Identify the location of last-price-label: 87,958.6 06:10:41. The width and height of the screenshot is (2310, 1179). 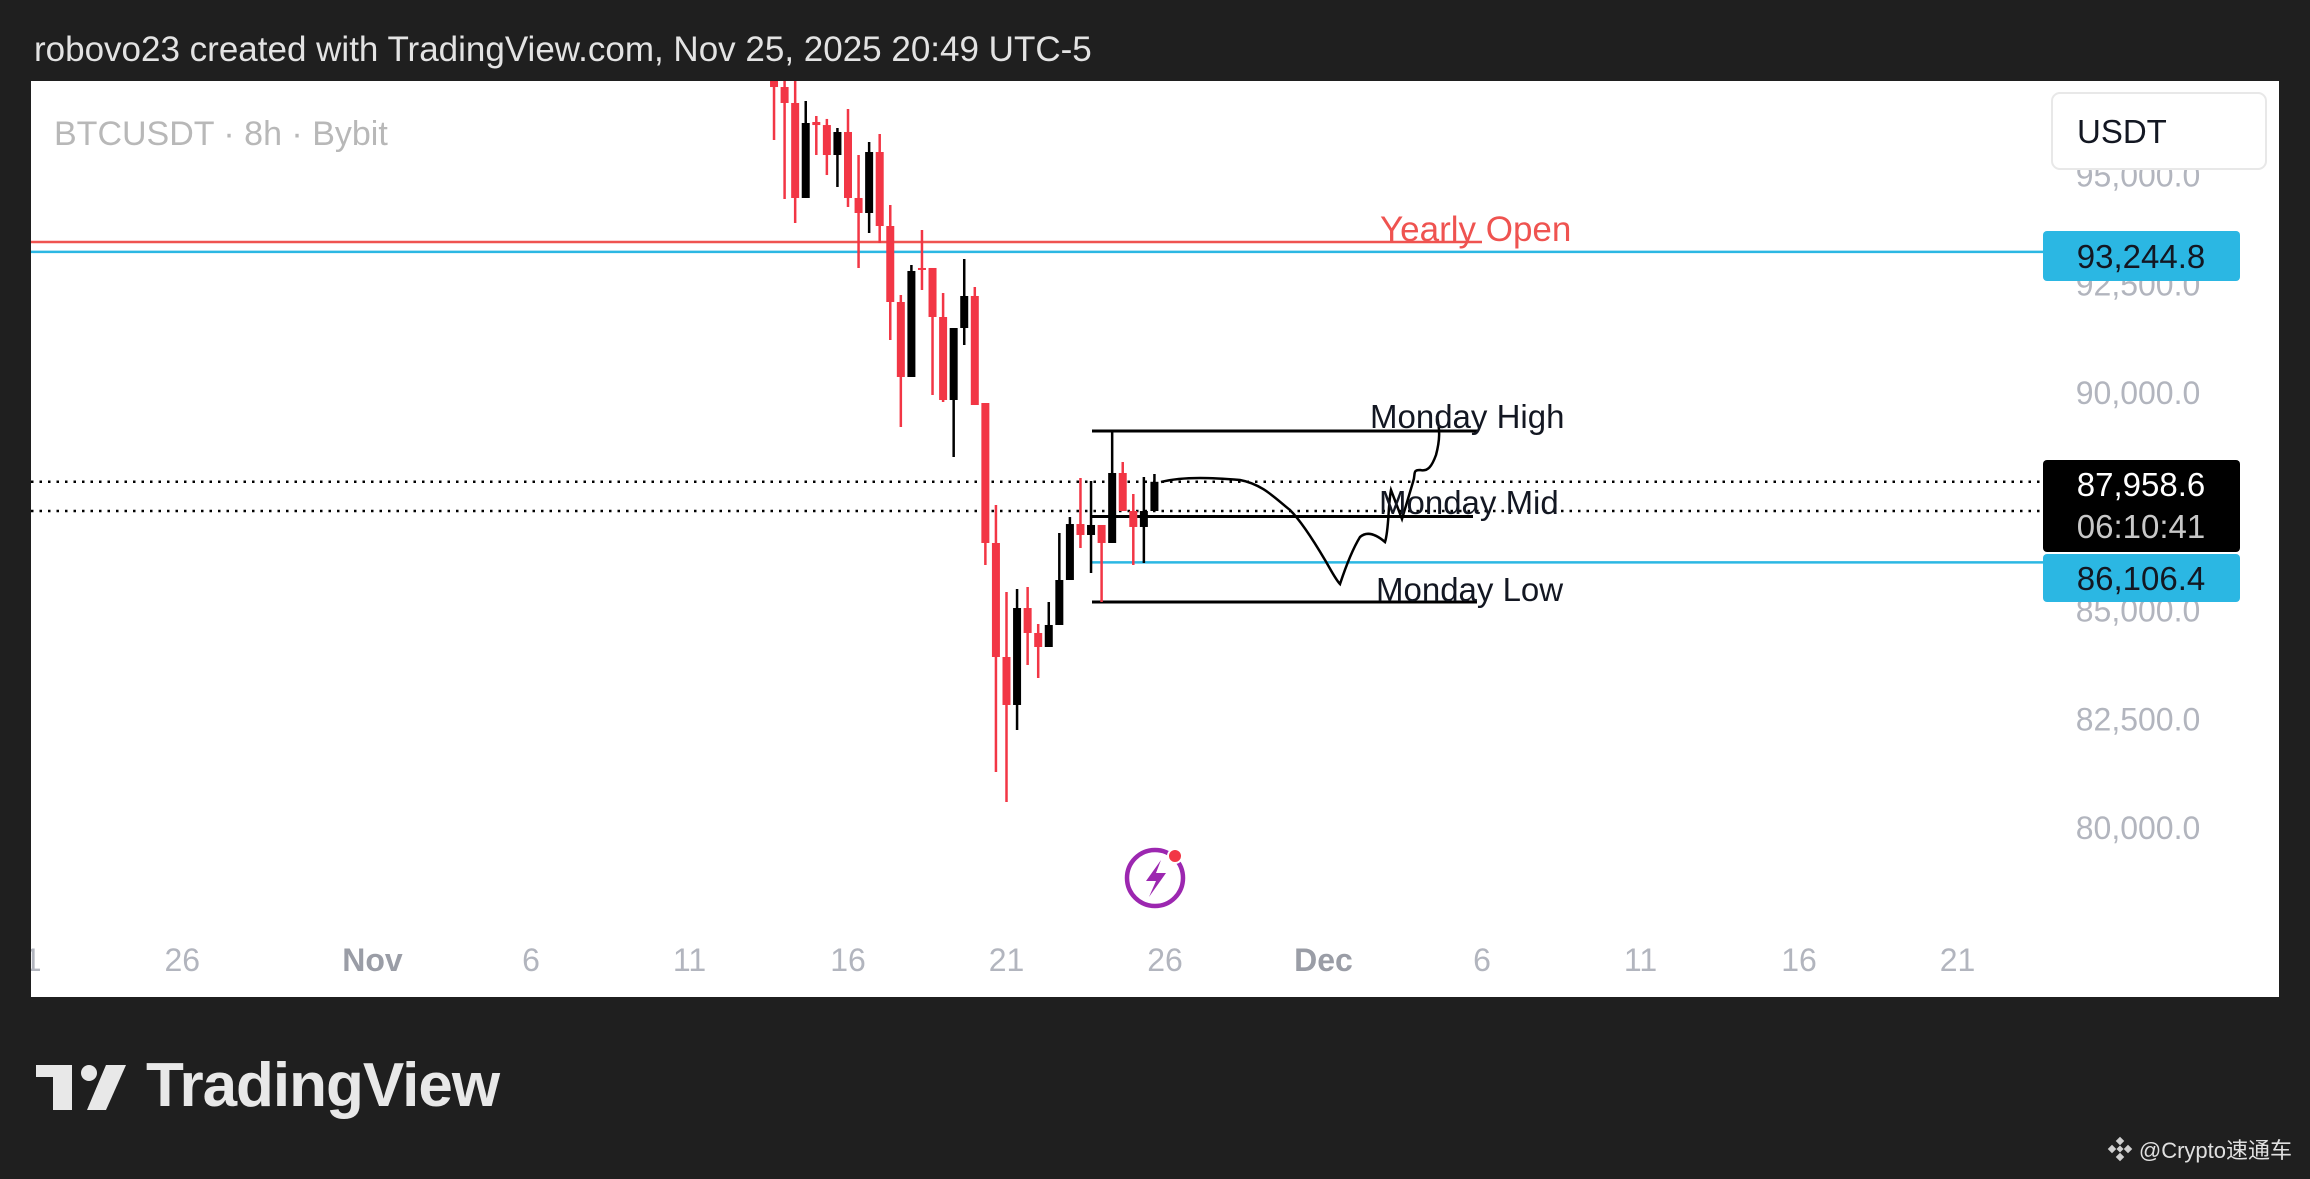
(2141, 506).